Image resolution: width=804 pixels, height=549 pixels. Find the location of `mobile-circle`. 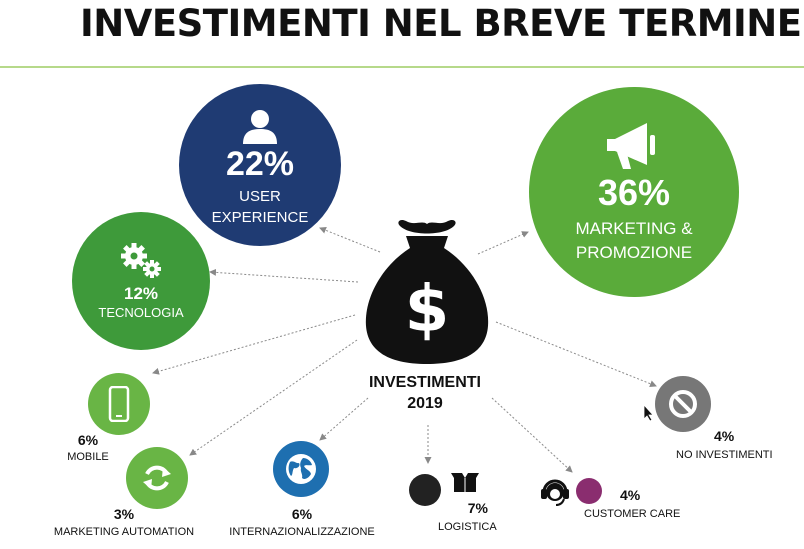

mobile-circle is located at coordinates (119, 404).